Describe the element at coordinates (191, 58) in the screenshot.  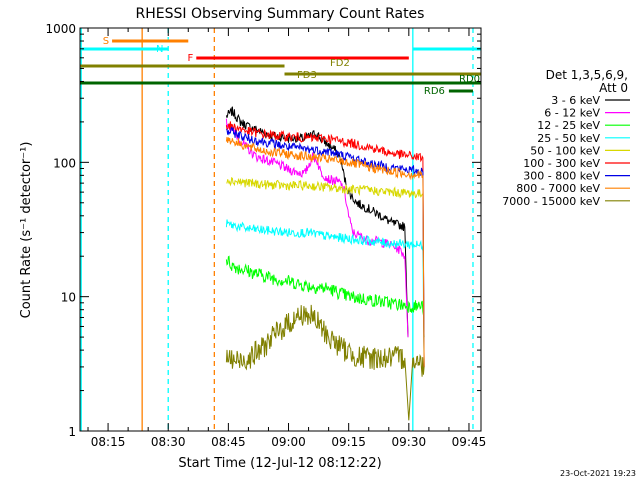
I see `status-bar-label-f: F` at that location.